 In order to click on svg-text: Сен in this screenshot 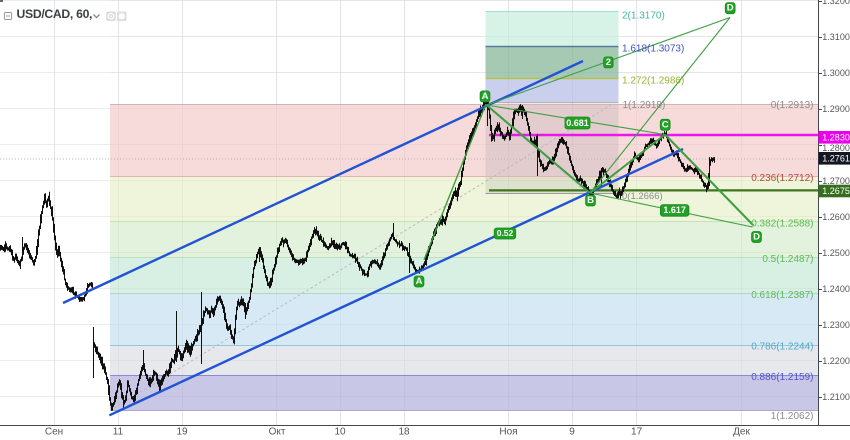, I will do `click(54, 432)`.